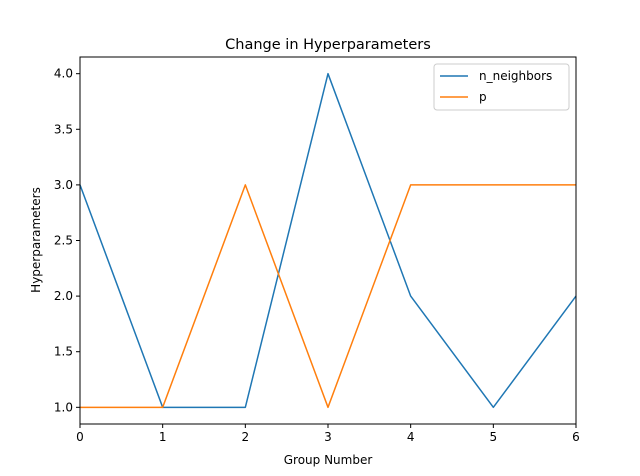 Image resolution: width=640 pixels, height=476 pixels. Describe the element at coordinates (246, 437) in the screenshot. I see `x-tick-label: 2` at that location.